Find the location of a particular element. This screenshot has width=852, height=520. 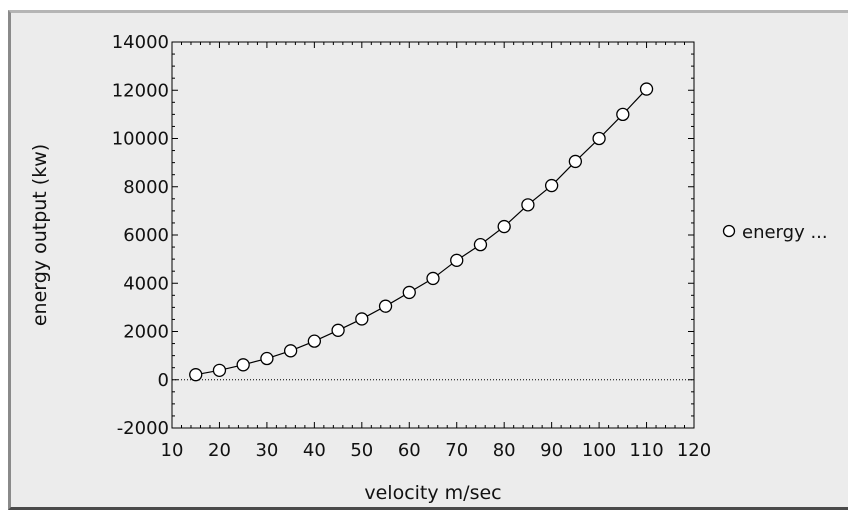

y-axis-title: energy output (kw) is located at coordinates (40, 235).